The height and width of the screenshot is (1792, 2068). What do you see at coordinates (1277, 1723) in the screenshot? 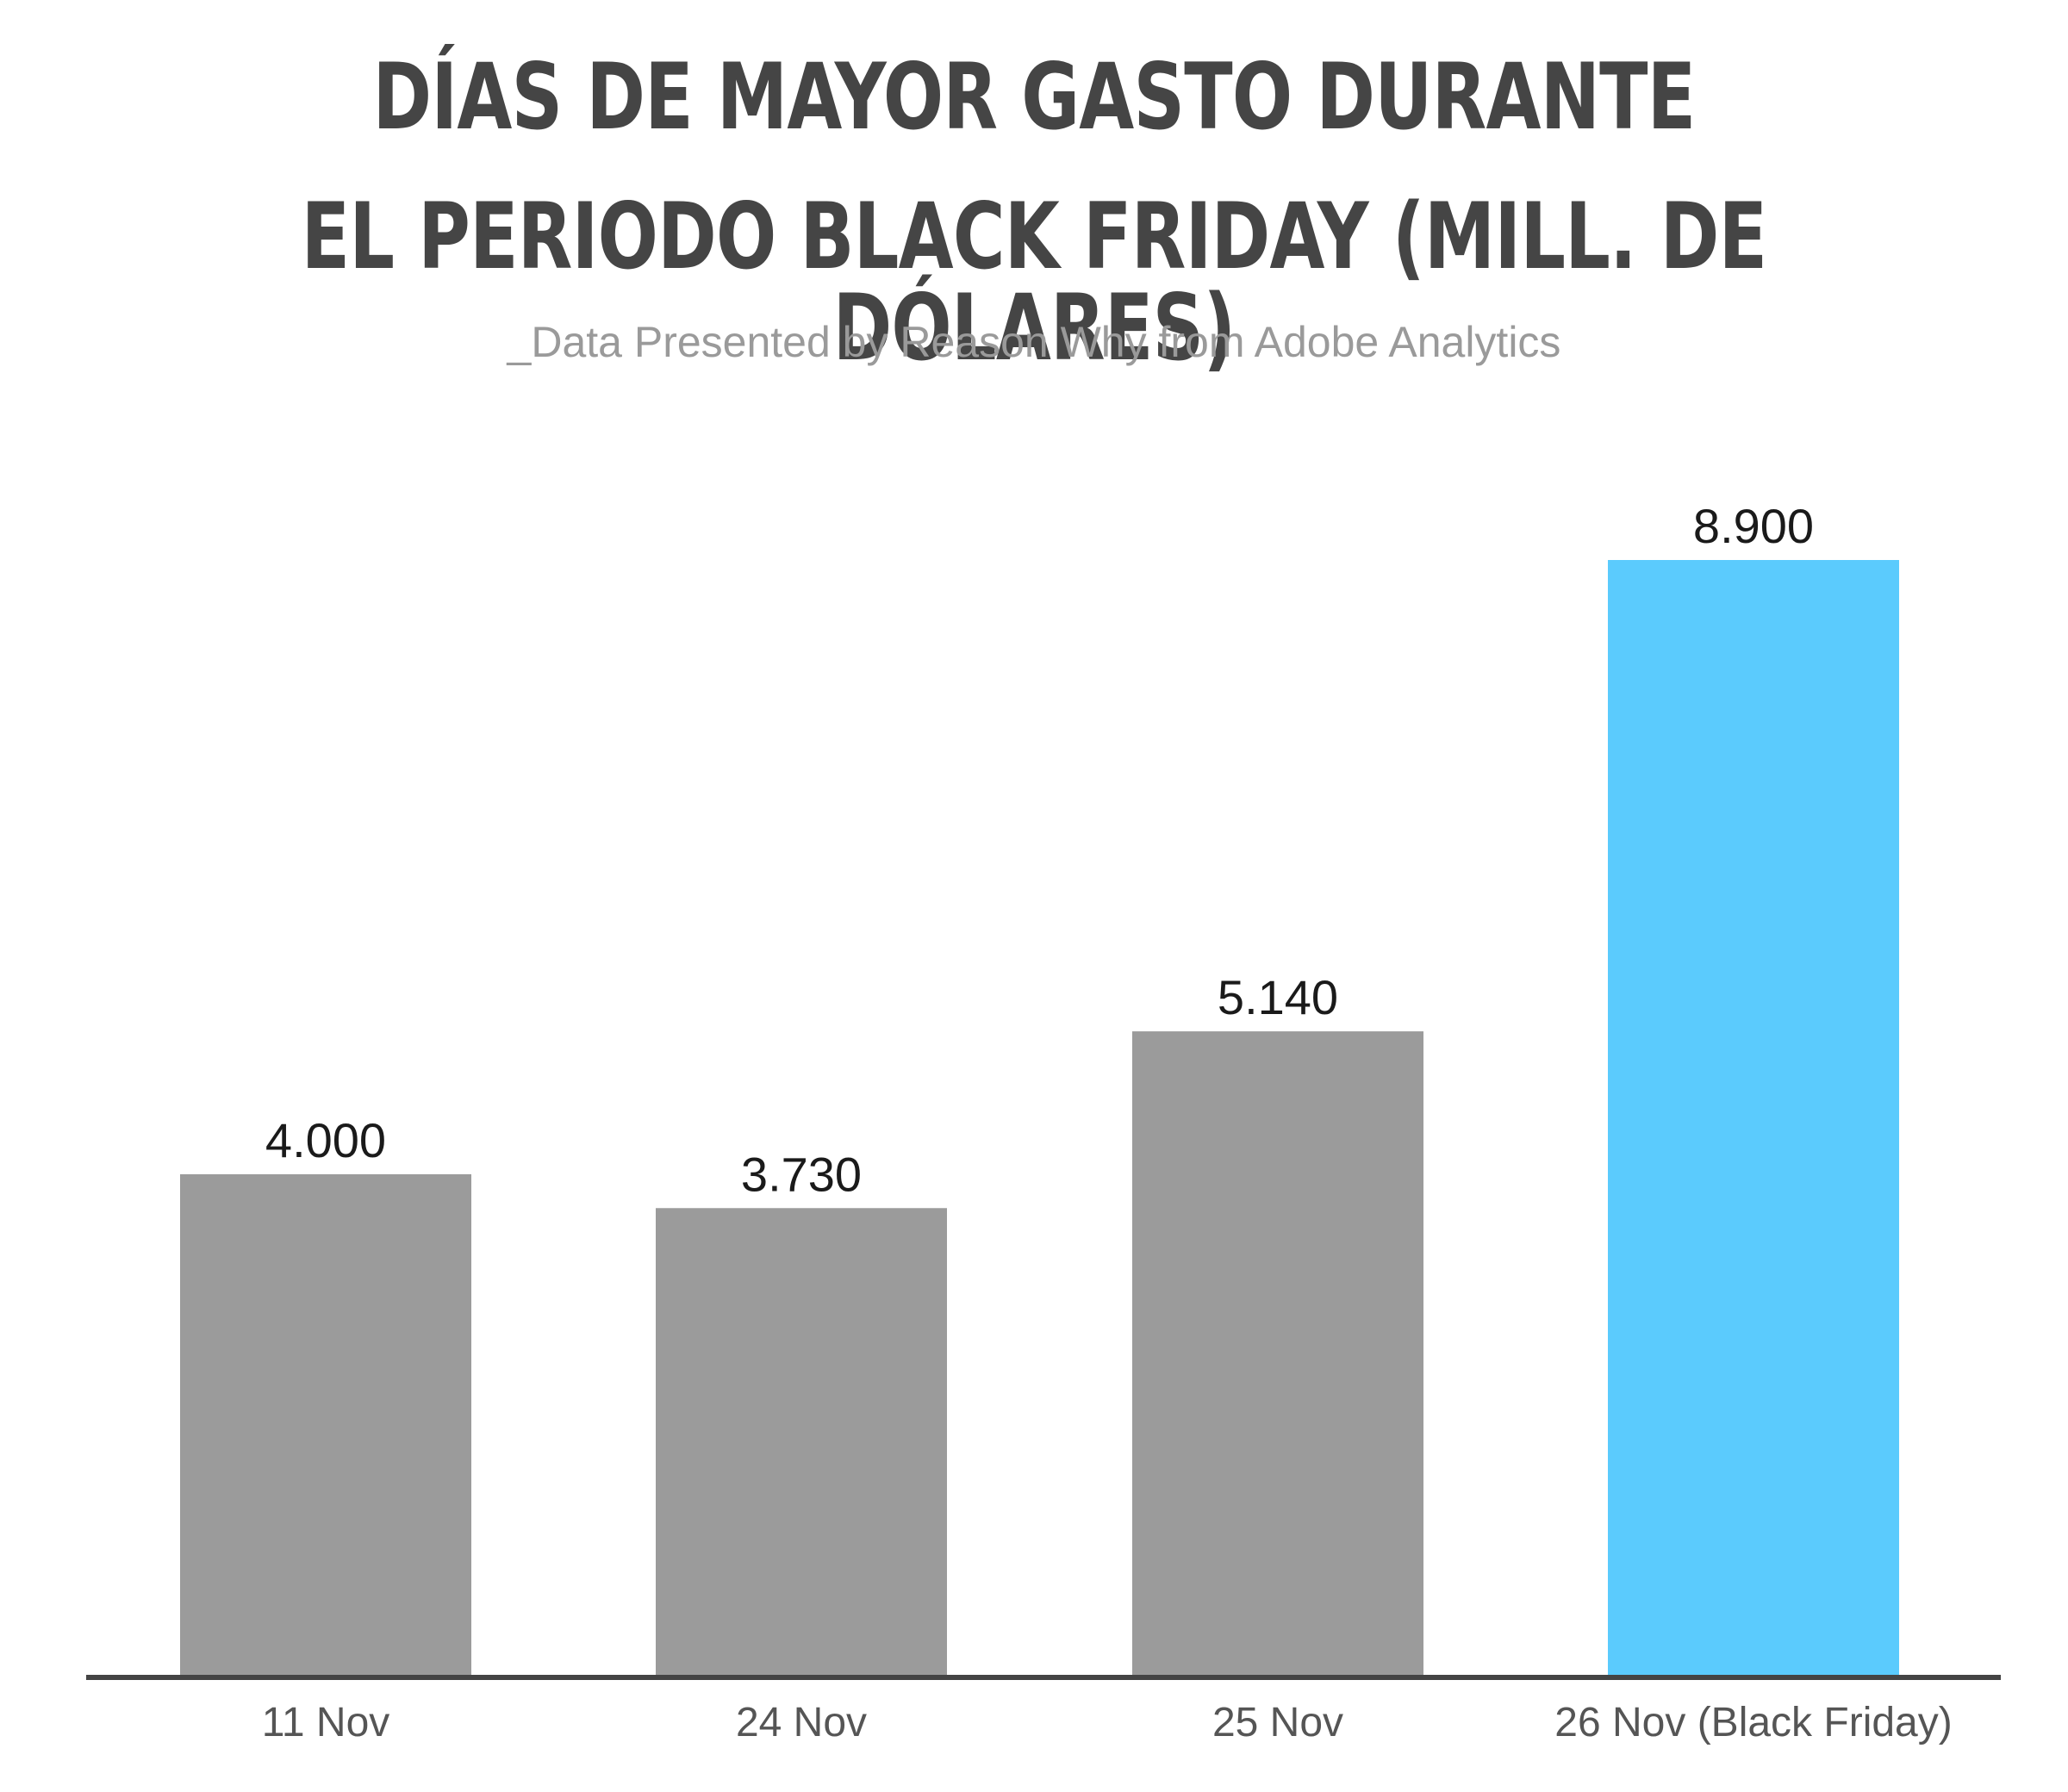
I see `category-label-3: 25 Nov` at bounding box center [1277, 1723].